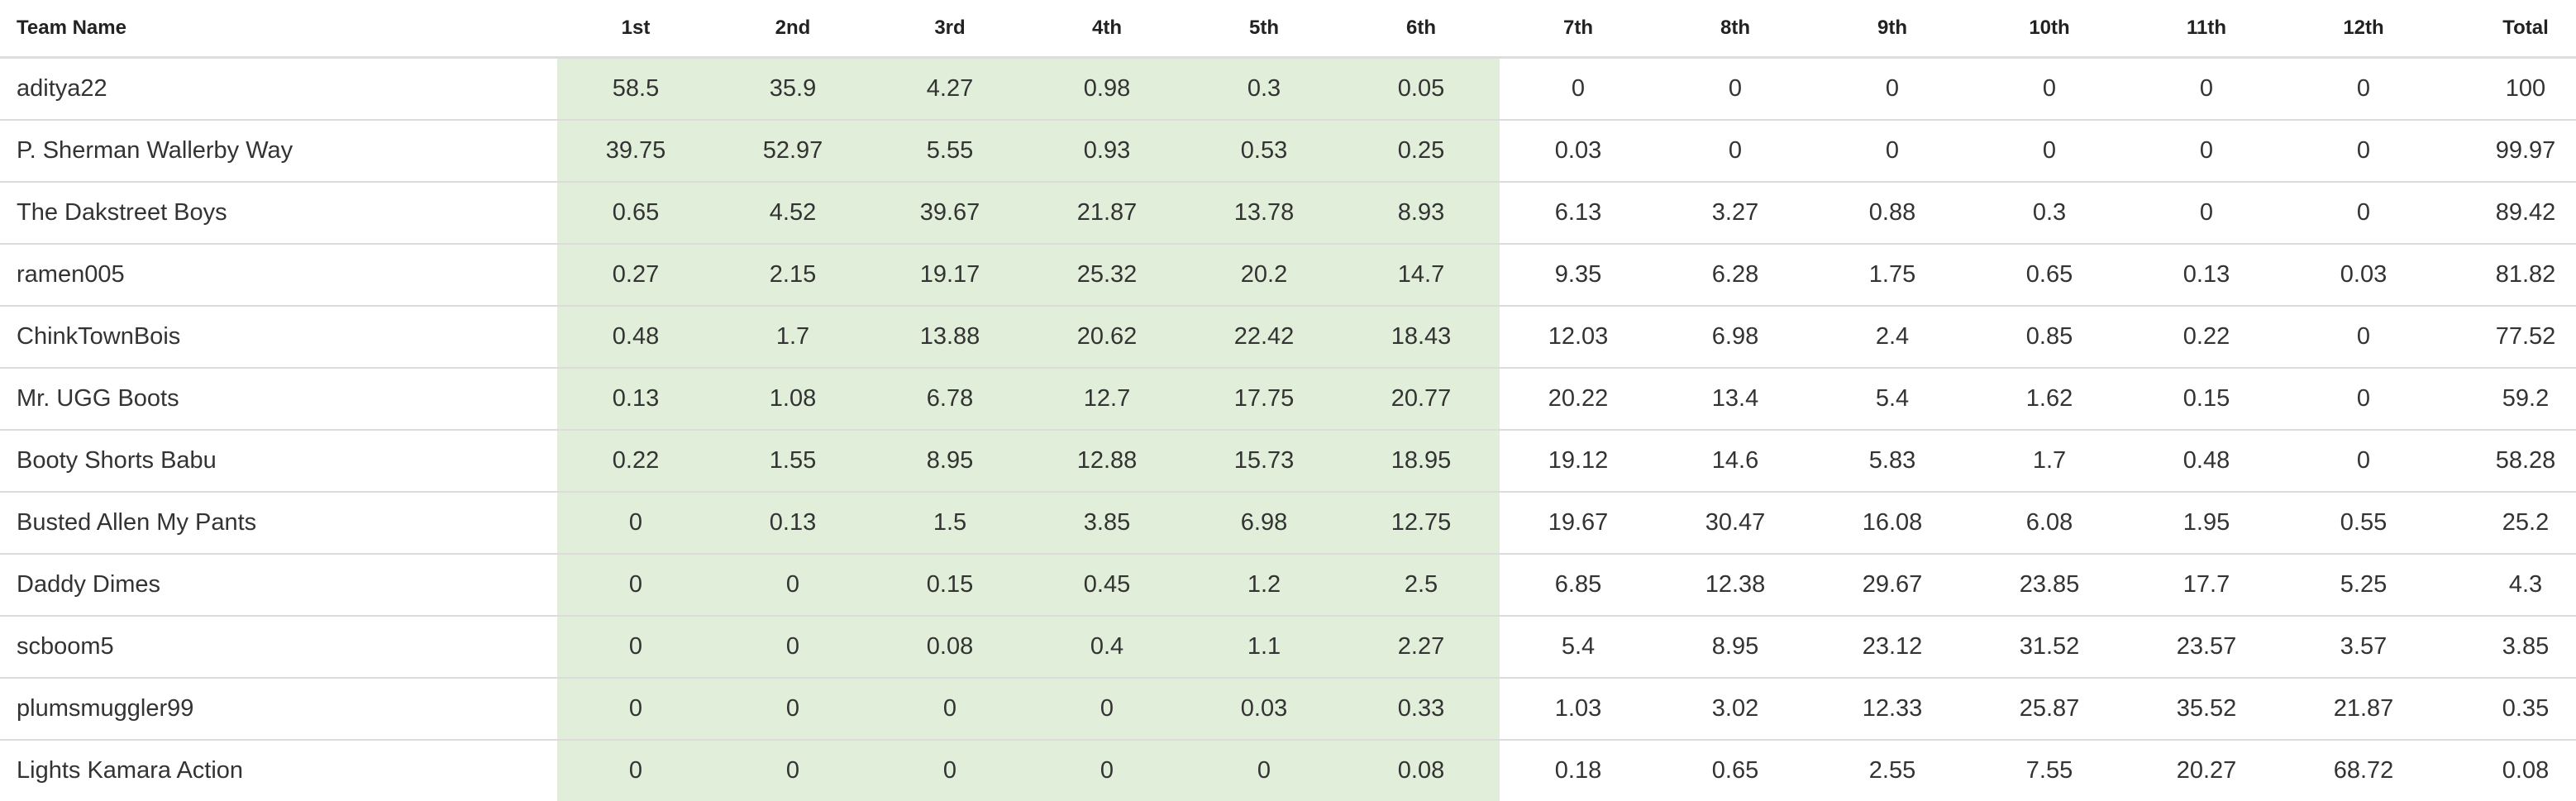 The width and height of the screenshot is (2576, 801). I want to click on value-cell-10th: 0.65, so click(2049, 275).